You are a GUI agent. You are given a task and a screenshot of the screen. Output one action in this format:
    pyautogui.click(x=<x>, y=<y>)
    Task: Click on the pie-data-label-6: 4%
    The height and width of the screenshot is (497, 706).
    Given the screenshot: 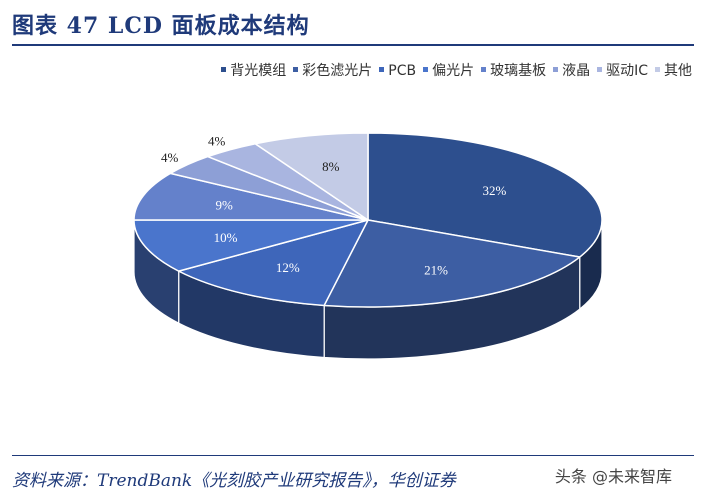 What is the action you would take?
    pyautogui.click(x=217, y=141)
    